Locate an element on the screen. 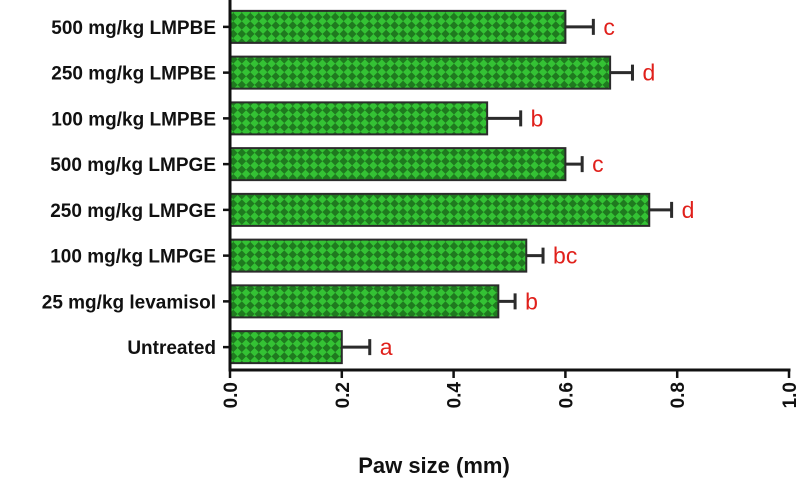  x-tick-label: 0.8 is located at coordinates (678, 395).